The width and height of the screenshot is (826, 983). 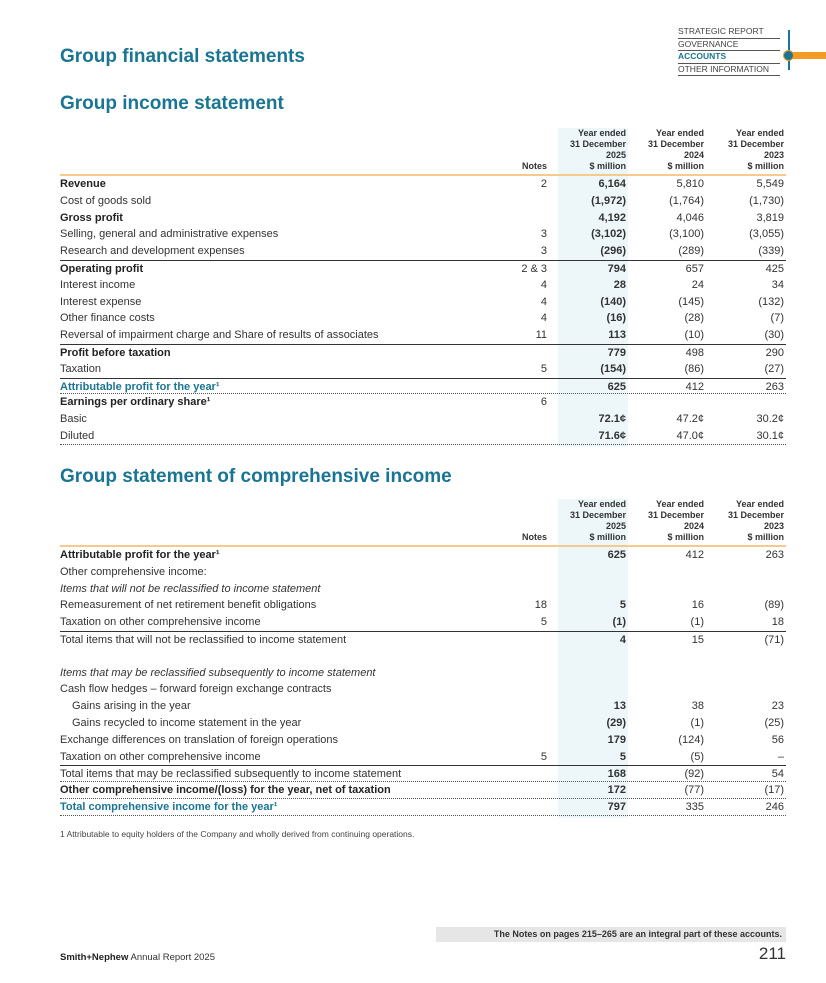 What do you see at coordinates (694, 806) in the screenshot?
I see `value-2024: 335` at bounding box center [694, 806].